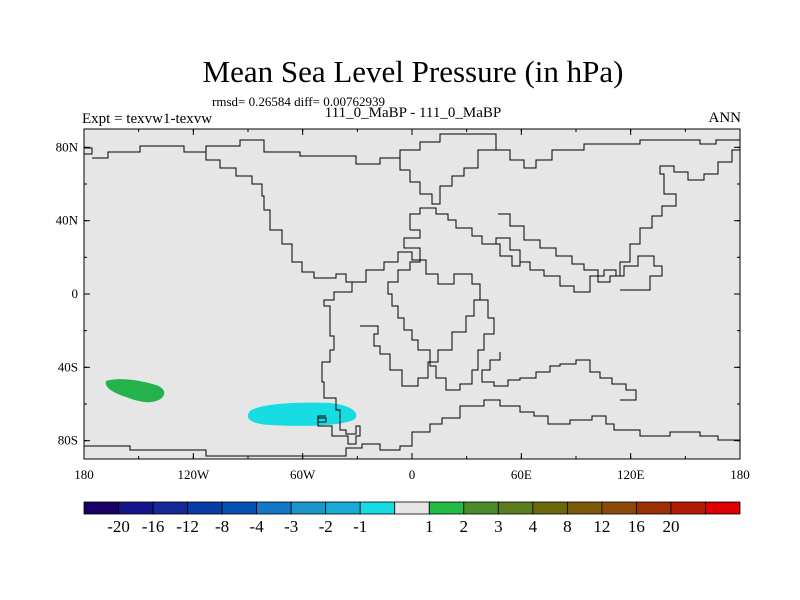 The width and height of the screenshot is (800, 600). I want to click on coastline-south-america, so click(413, 319).